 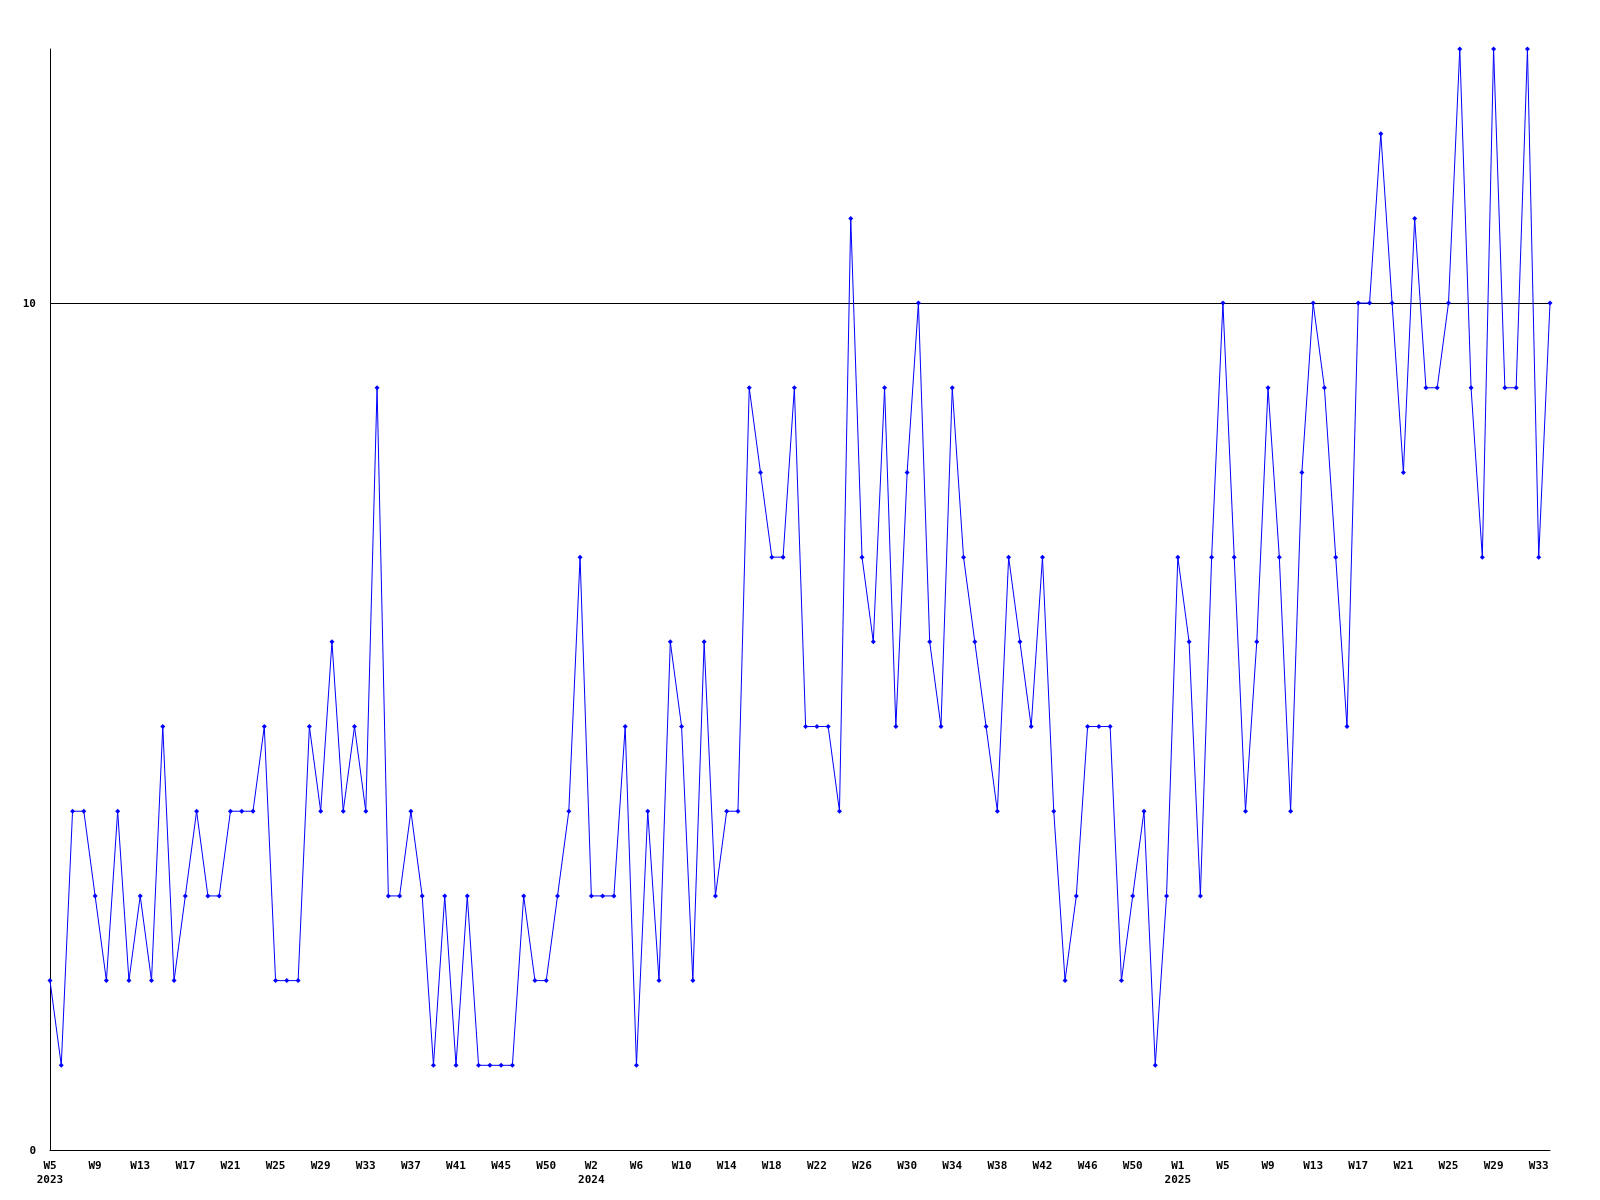 What do you see at coordinates (636, 1165) in the screenshot?
I see `x-tick-label: W6` at bounding box center [636, 1165].